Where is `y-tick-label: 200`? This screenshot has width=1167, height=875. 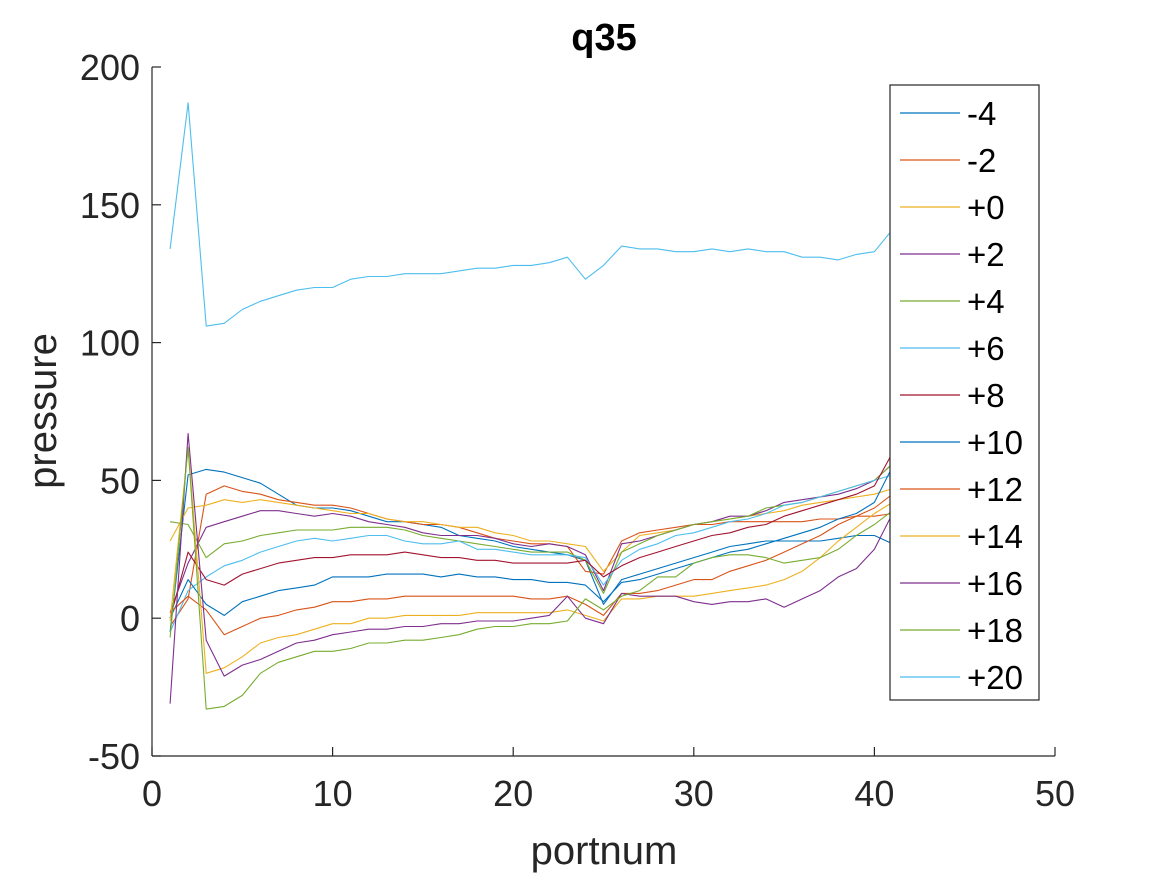 y-tick-label: 200 is located at coordinates (110, 67).